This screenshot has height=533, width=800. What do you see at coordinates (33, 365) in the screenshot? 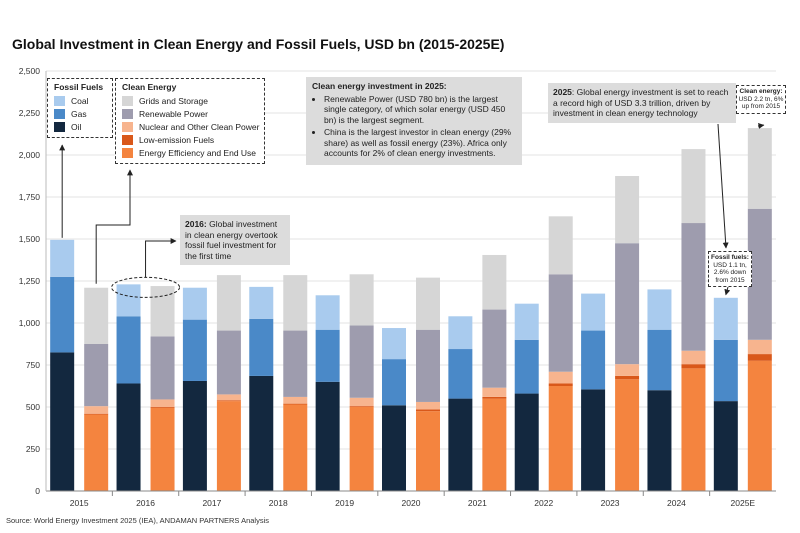
I see `y-tick-label: 750` at bounding box center [33, 365].